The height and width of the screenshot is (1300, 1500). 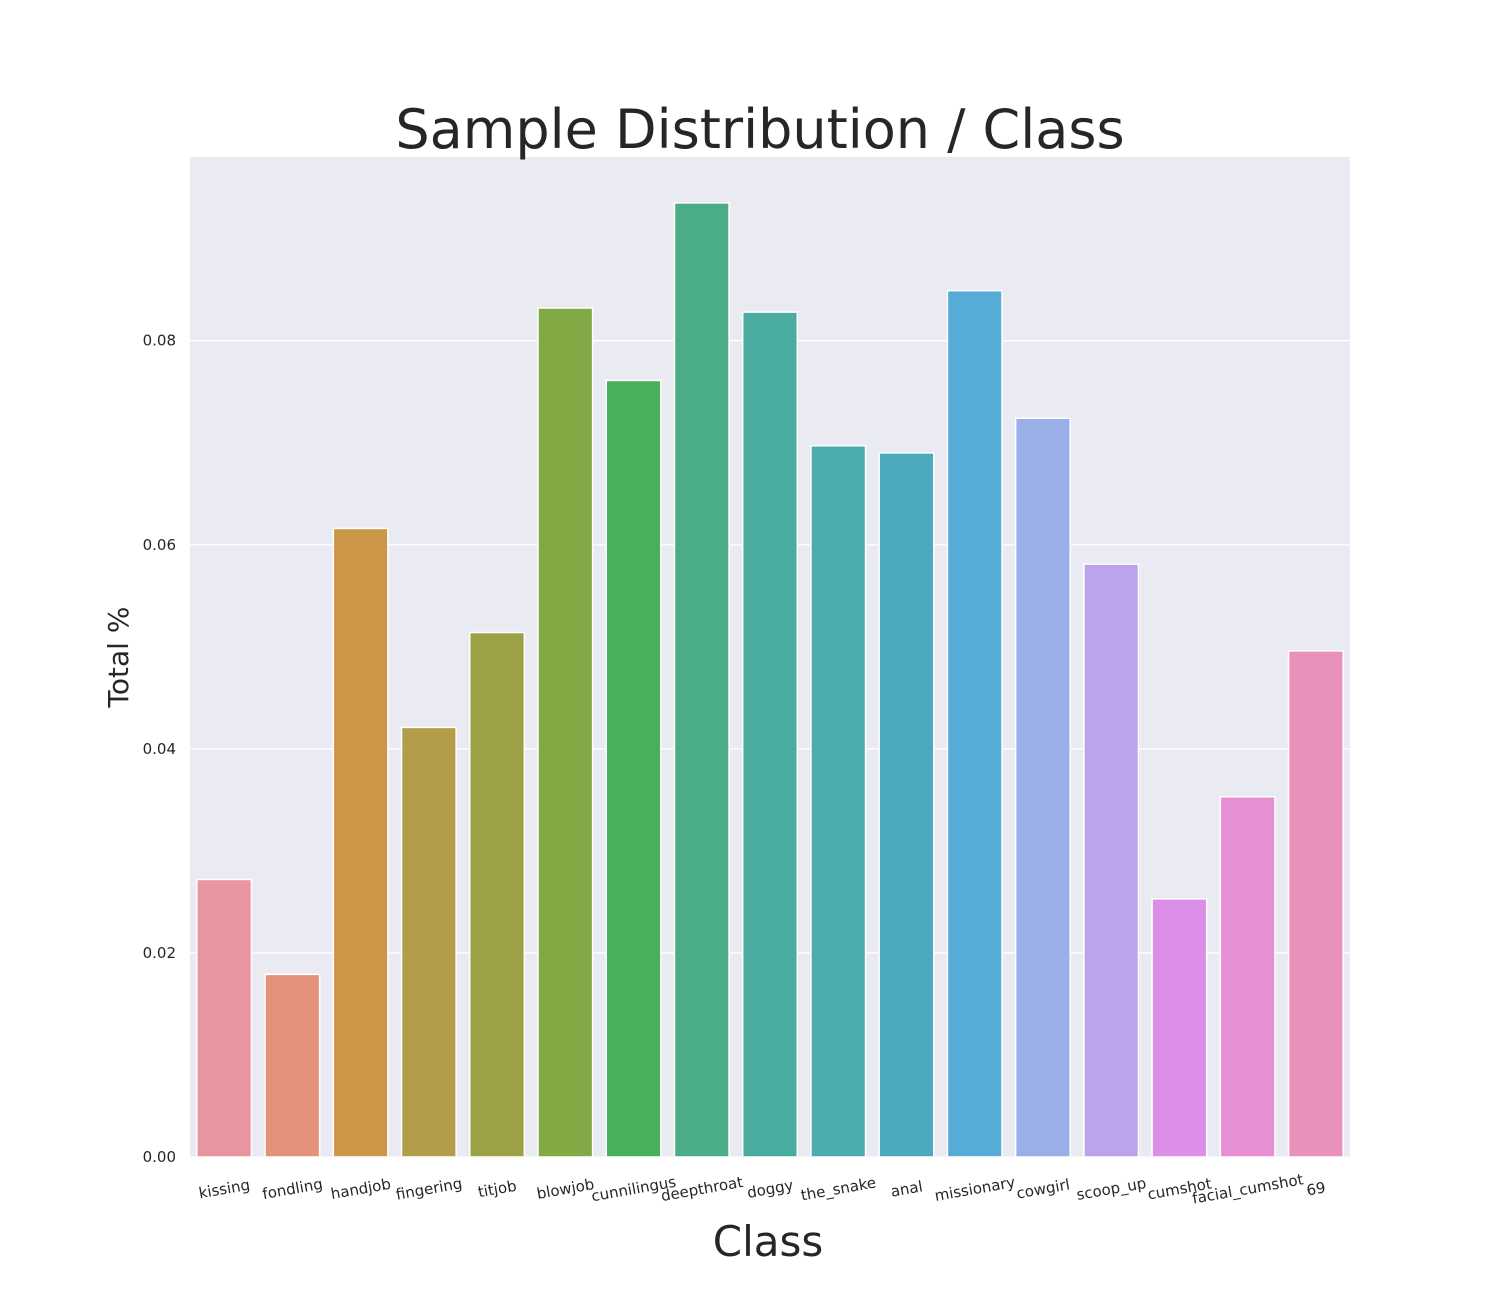 What do you see at coordinates (565, 732) in the screenshot?
I see `bar-blowjob` at bounding box center [565, 732].